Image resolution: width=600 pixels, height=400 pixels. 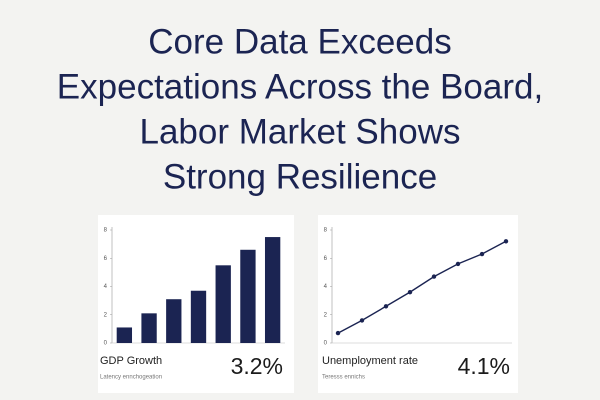 I want to click on card, so click(x=418, y=304).